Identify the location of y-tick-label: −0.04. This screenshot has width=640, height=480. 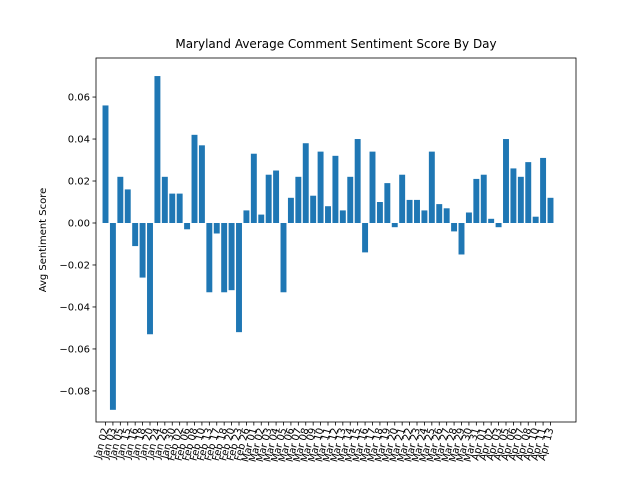
(74, 307).